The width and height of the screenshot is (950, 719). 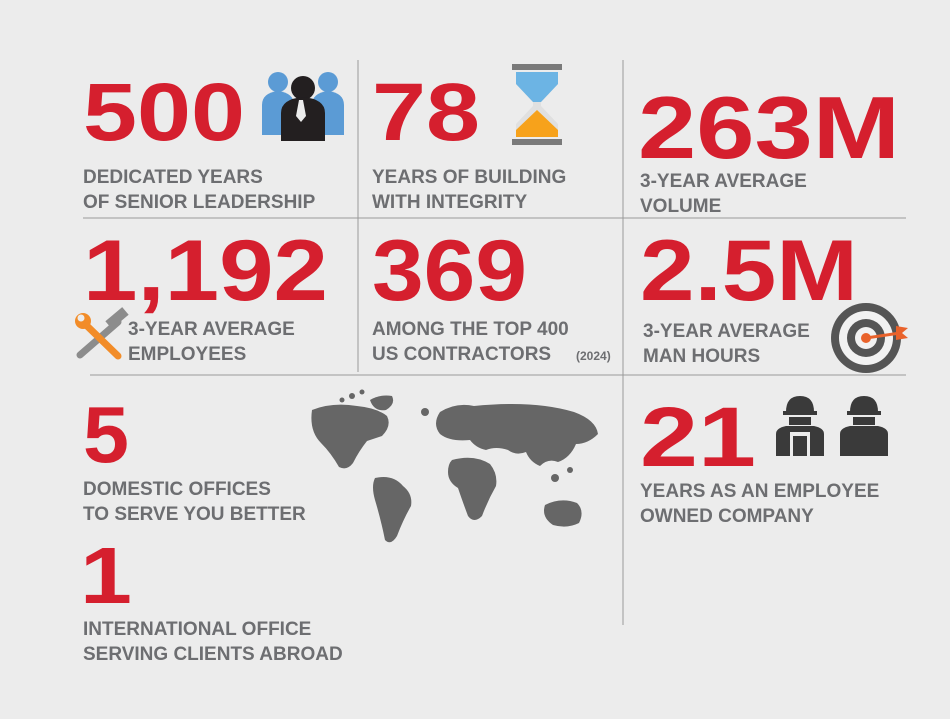 I want to click on stat-caption: OWNED COMPANY, so click(x=727, y=516).